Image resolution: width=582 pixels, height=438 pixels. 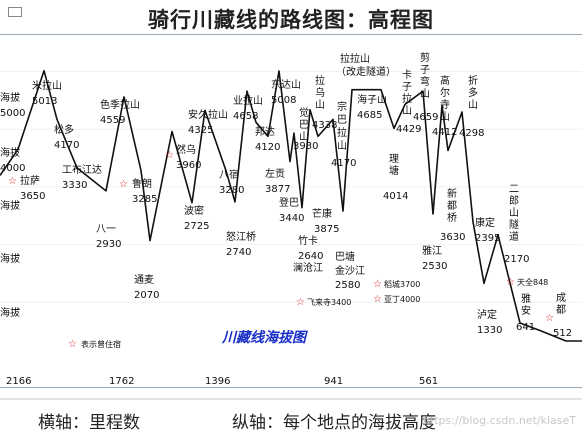 What do you see at coordinates (532, 282) in the screenshot?
I see `label-tianquan: 天全848` at bounding box center [532, 282].